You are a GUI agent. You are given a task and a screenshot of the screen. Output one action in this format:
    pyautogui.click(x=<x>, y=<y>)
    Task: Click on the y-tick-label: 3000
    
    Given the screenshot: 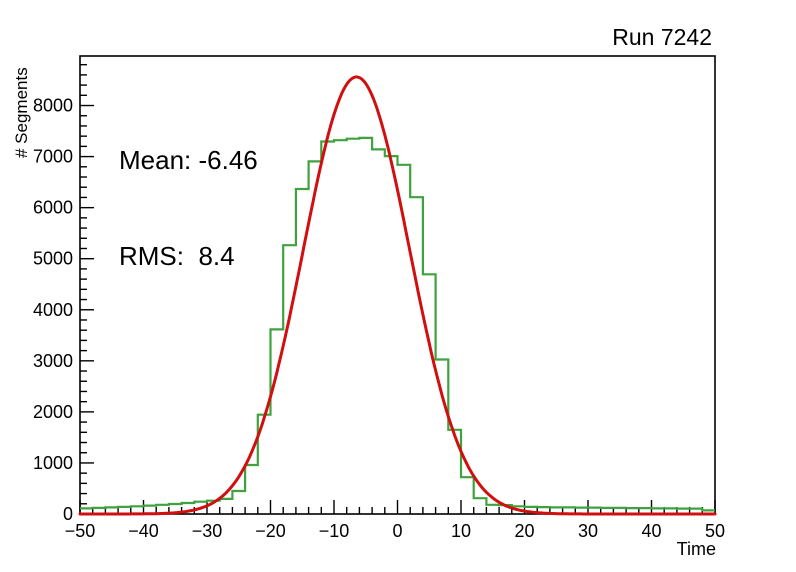 What is the action you would take?
    pyautogui.click(x=53, y=361)
    